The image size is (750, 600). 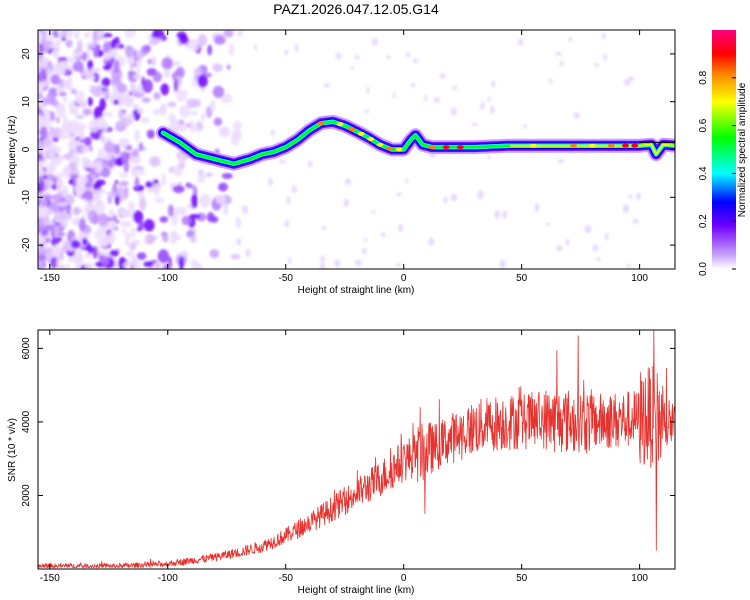 I want to click on snr-y-tick-label: 2000, so click(x=26, y=495).